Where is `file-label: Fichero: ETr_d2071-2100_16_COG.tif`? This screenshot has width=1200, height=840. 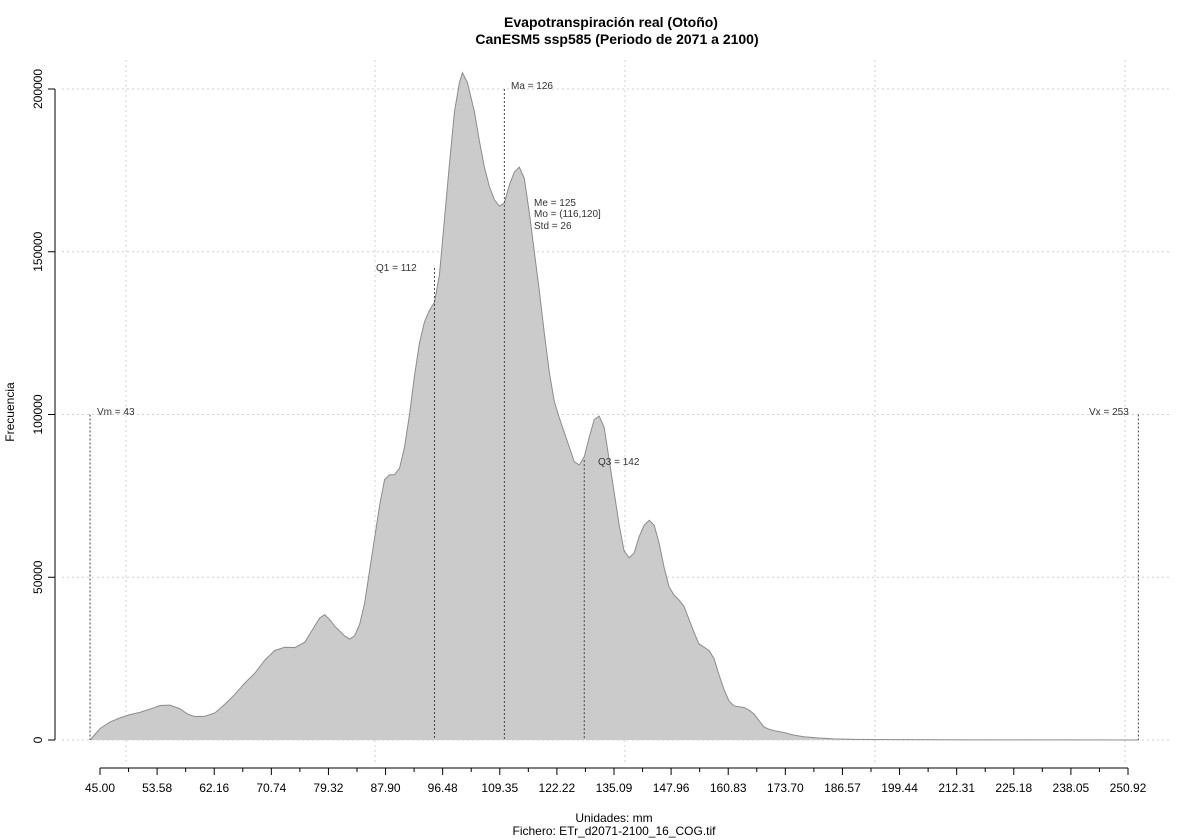 file-label: Fichero: ETr_d2071-2100_16_COG.tif is located at coordinates (615, 831).